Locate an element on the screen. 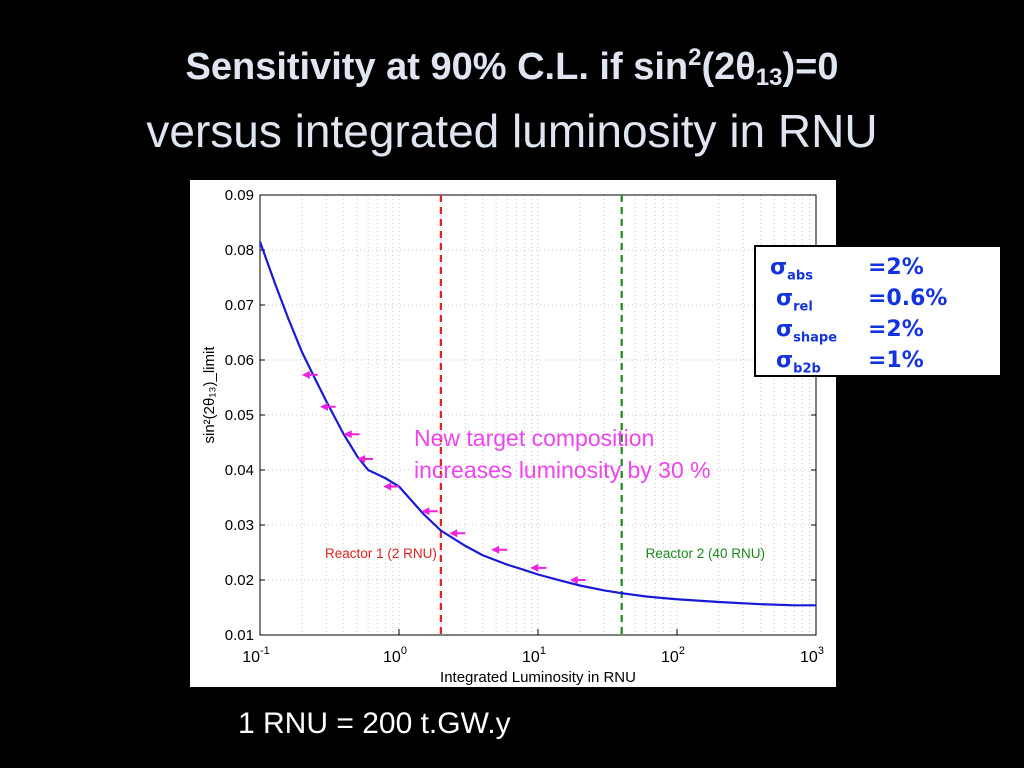  legend-row-rel: σrel is located at coordinates (794, 300).